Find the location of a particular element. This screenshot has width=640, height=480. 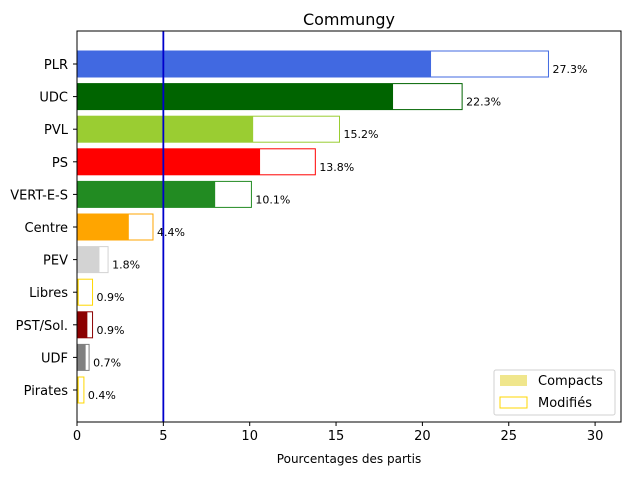

bar-compacts-udf is located at coordinates (81, 357).